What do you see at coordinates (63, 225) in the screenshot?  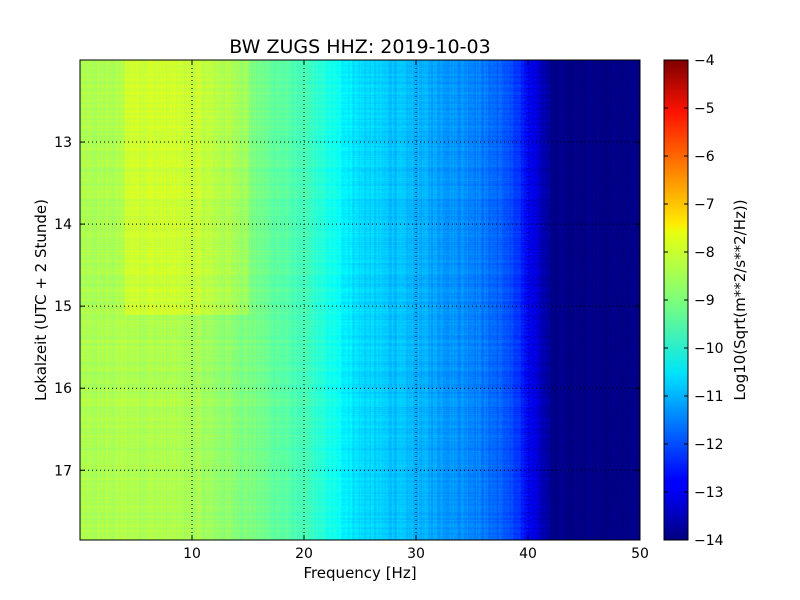 I see `y-tick-label: 14` at bounding box center [63, 225].